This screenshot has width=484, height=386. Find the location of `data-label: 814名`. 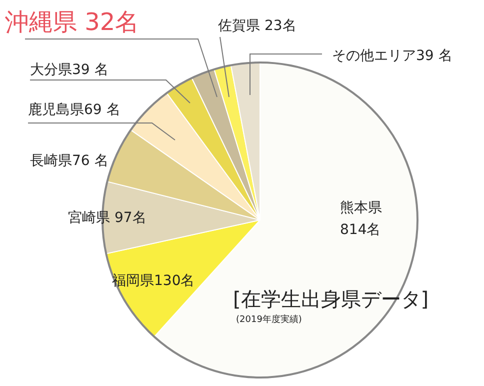

data-label: 814名 is located at coordinates (360, 230).